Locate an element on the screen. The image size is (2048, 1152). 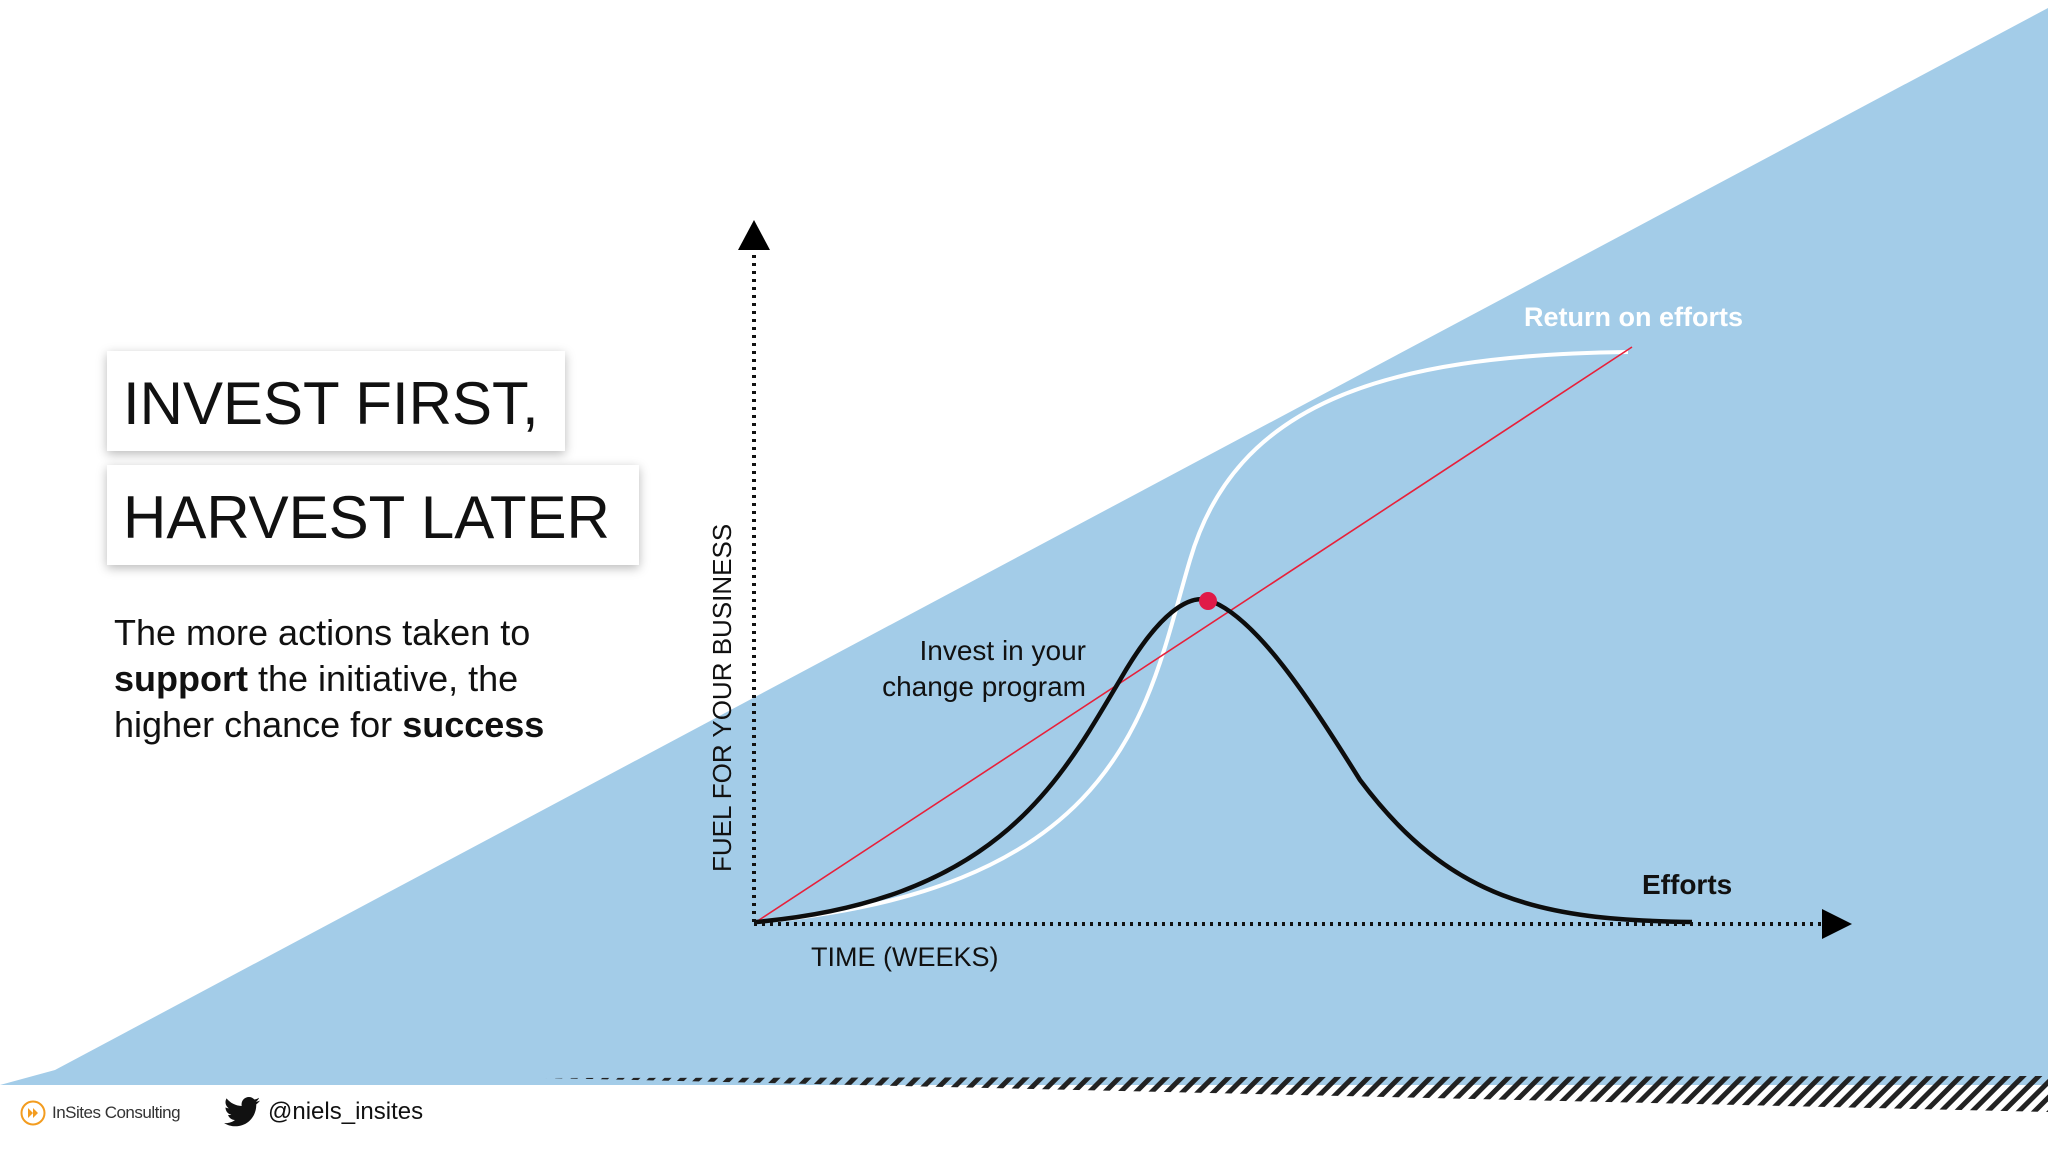
x-axis-label: TIME (WEEKS) is located at coordinates (905, 957).